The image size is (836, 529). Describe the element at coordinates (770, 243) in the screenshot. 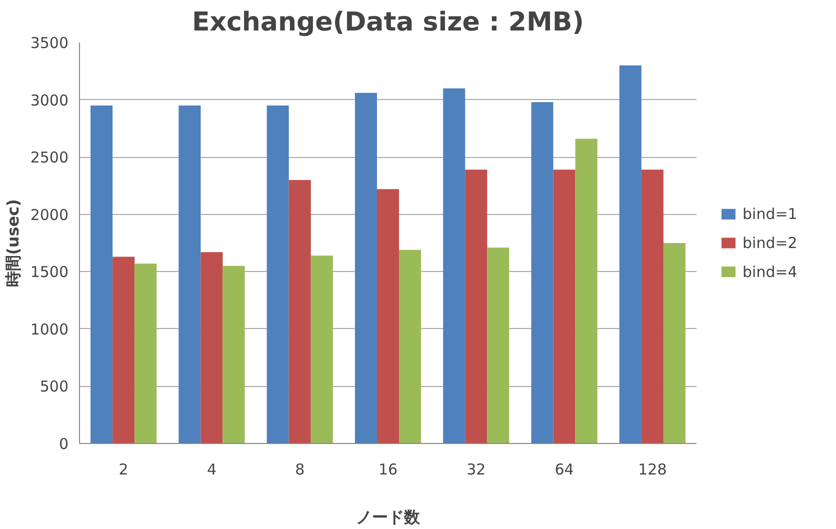

I see `legend-label: bind=2` at that location.